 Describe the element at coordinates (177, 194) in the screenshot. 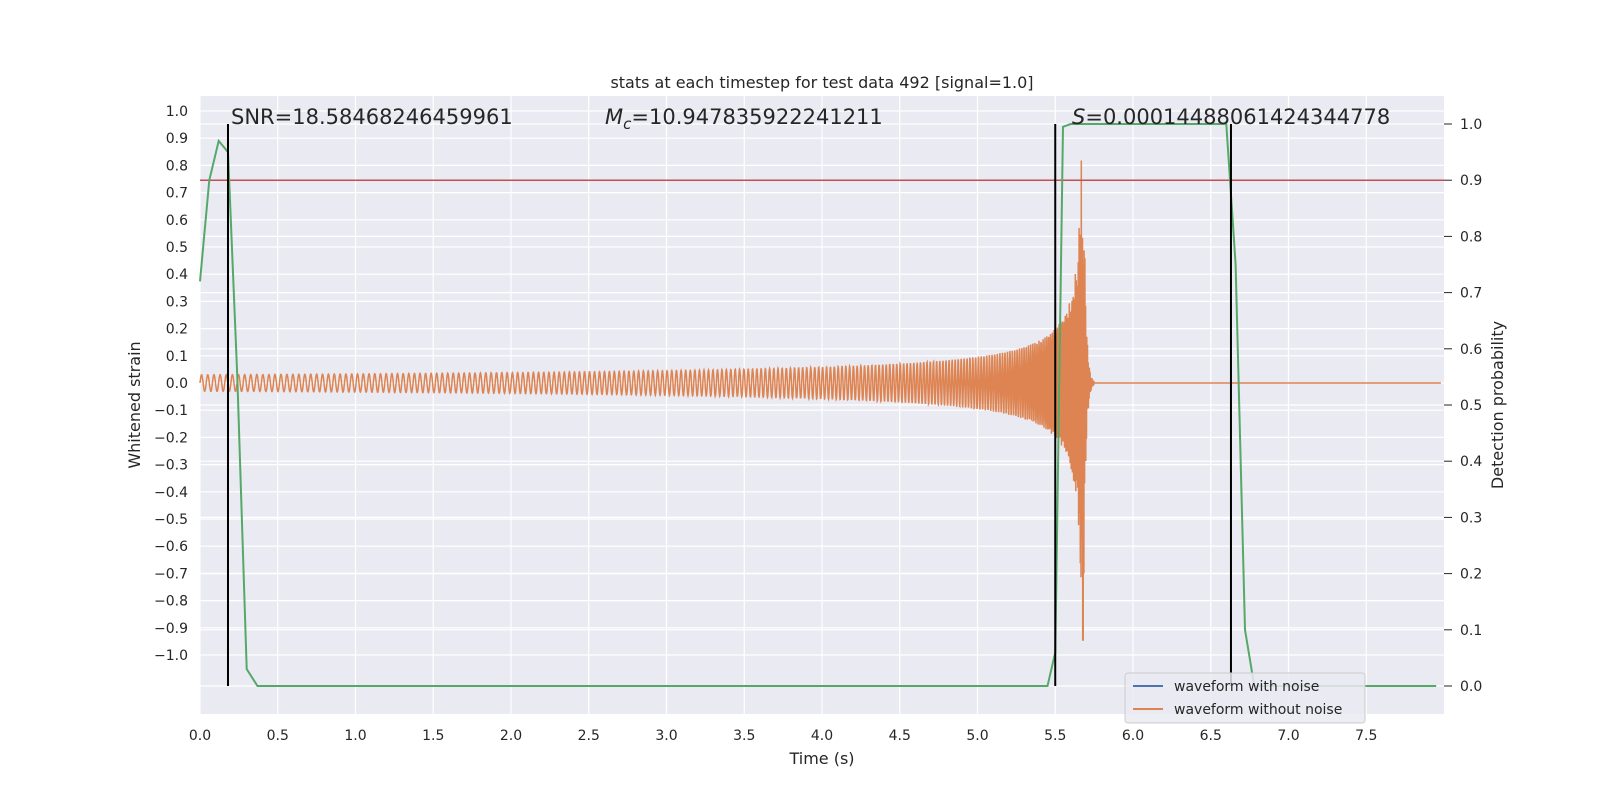

I see `y-left-tick-label: 0.7` at that location.